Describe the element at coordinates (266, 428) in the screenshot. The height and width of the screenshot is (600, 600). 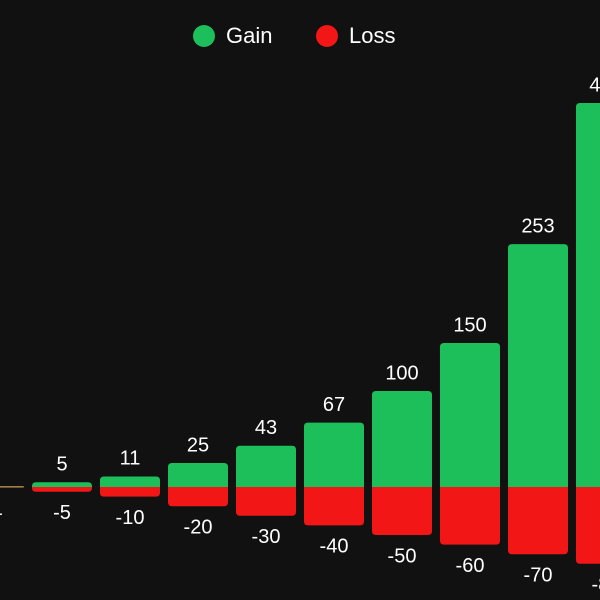
I see `value-label: 43` at that location.